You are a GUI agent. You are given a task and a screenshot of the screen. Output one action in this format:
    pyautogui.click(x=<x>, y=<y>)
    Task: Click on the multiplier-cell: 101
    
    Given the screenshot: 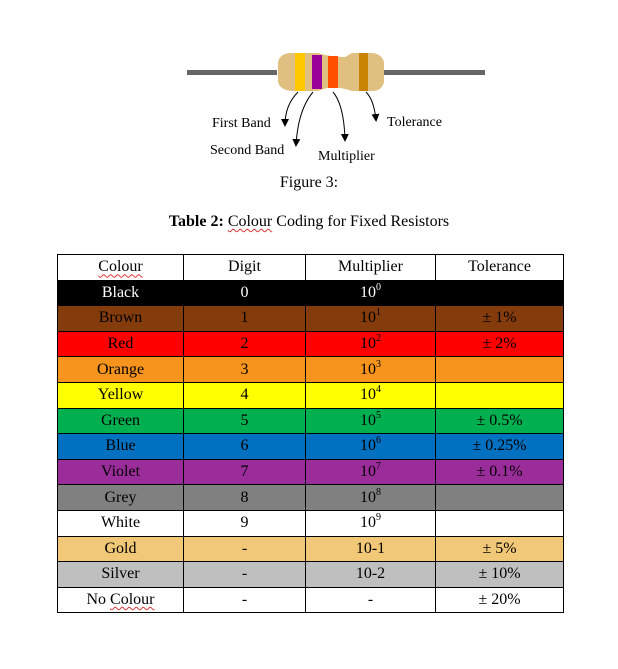 What is the action you would take?
    pyautogui.click(x=370, y=318)
    